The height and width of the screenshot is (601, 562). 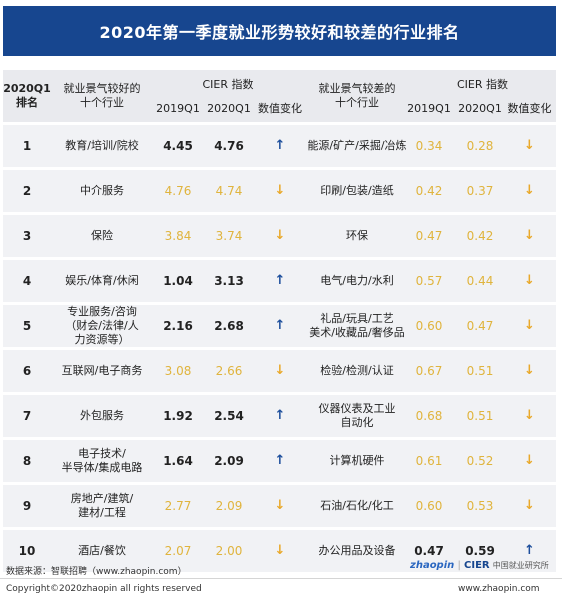 What do you see at coordinates (520, 565) in the screenshot?
I see `cier-logo-cn: 中国就业研究所` at bounding box center [520, 565].